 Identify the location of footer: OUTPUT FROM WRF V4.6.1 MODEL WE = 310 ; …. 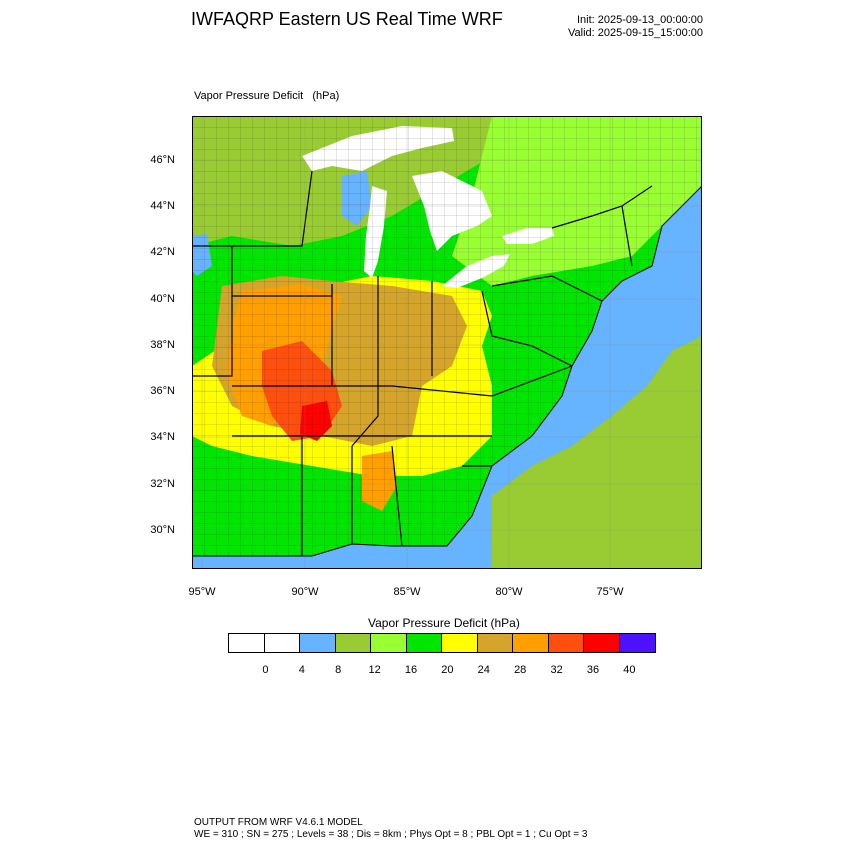
(390, 829).